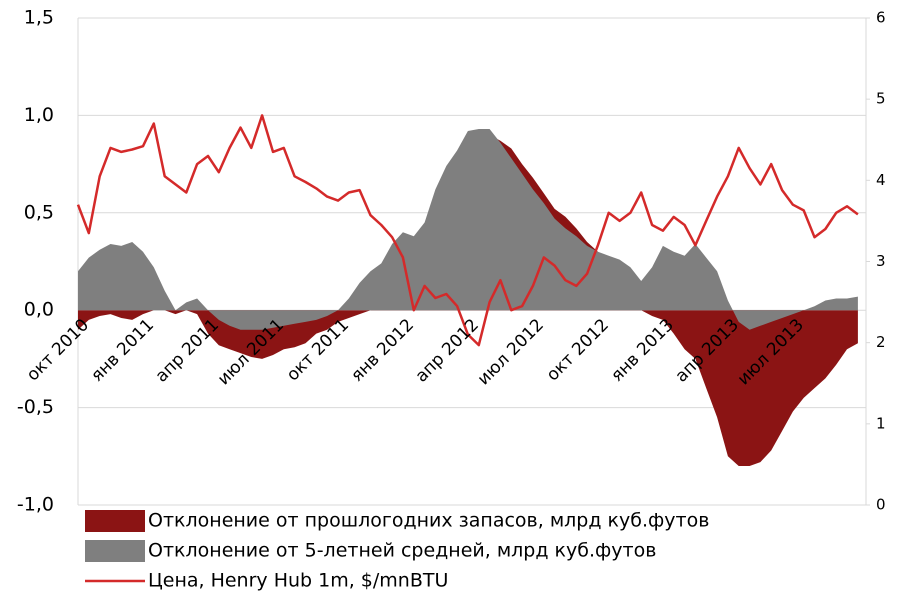  What do you see at coordinates (881, 99) in the screenshot?
I see `y2-tick-label: 5` at bounding box center [881, 99].